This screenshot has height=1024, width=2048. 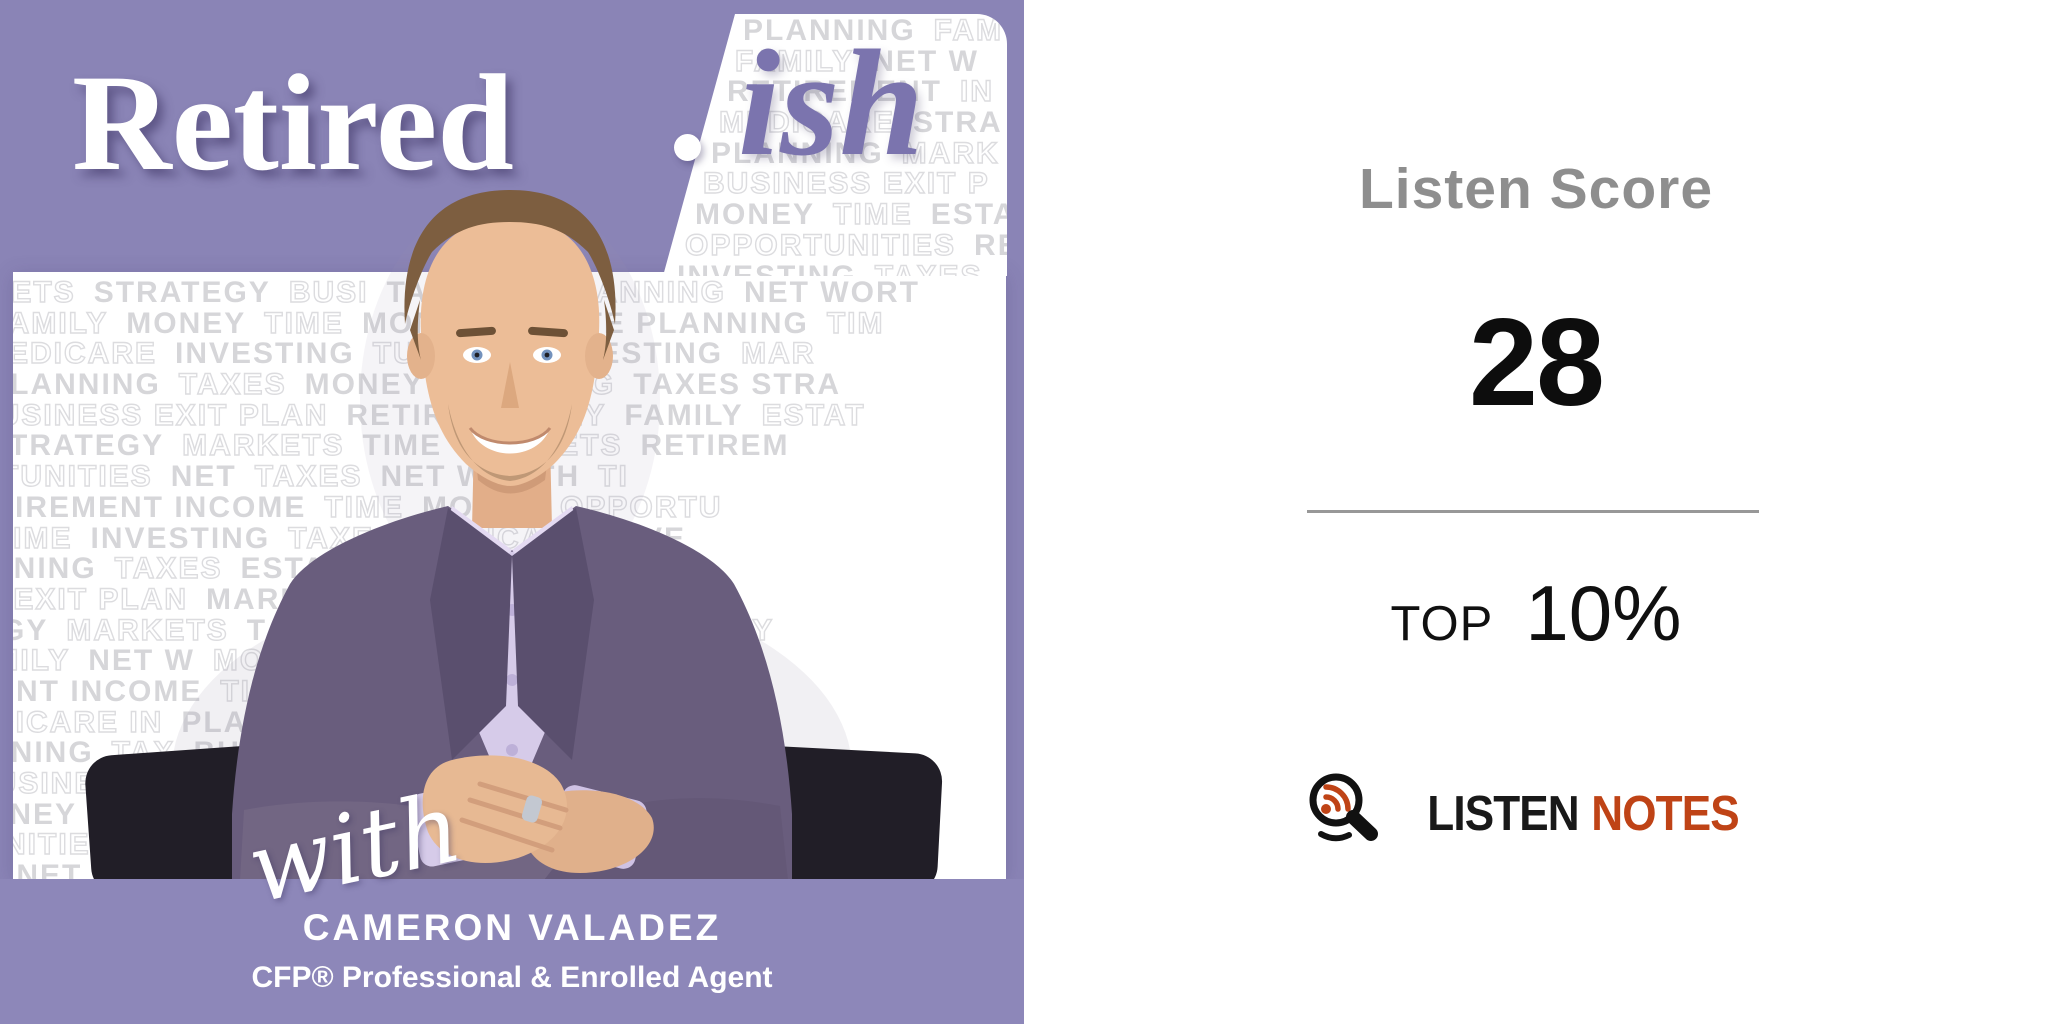 I want to click on brand-word-notes: NOTES, so click(x=1665, y=814).